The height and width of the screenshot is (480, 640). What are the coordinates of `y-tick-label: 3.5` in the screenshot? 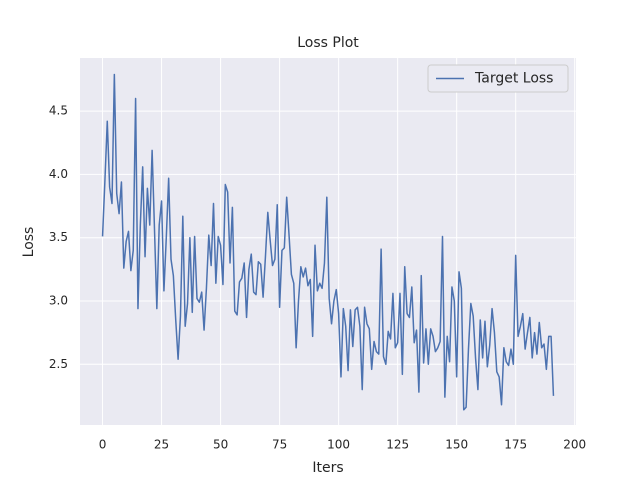 It's located at (58, 237).